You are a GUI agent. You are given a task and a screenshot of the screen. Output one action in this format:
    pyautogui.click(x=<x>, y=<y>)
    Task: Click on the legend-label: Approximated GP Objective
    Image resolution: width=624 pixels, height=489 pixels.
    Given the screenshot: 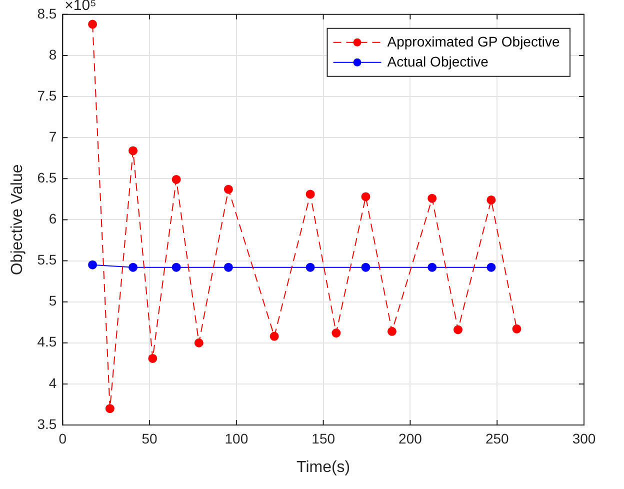 What is the action you would take?
    pyautogui.click(x=473, y=41)
    